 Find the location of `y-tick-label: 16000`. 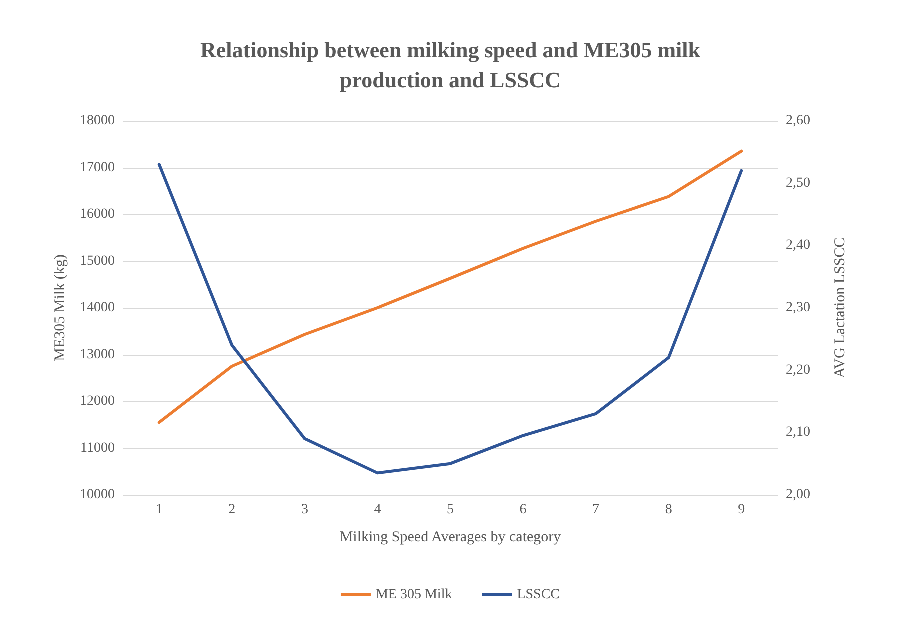

y-tick-label: 16000 is located at coordinates (97, 214).